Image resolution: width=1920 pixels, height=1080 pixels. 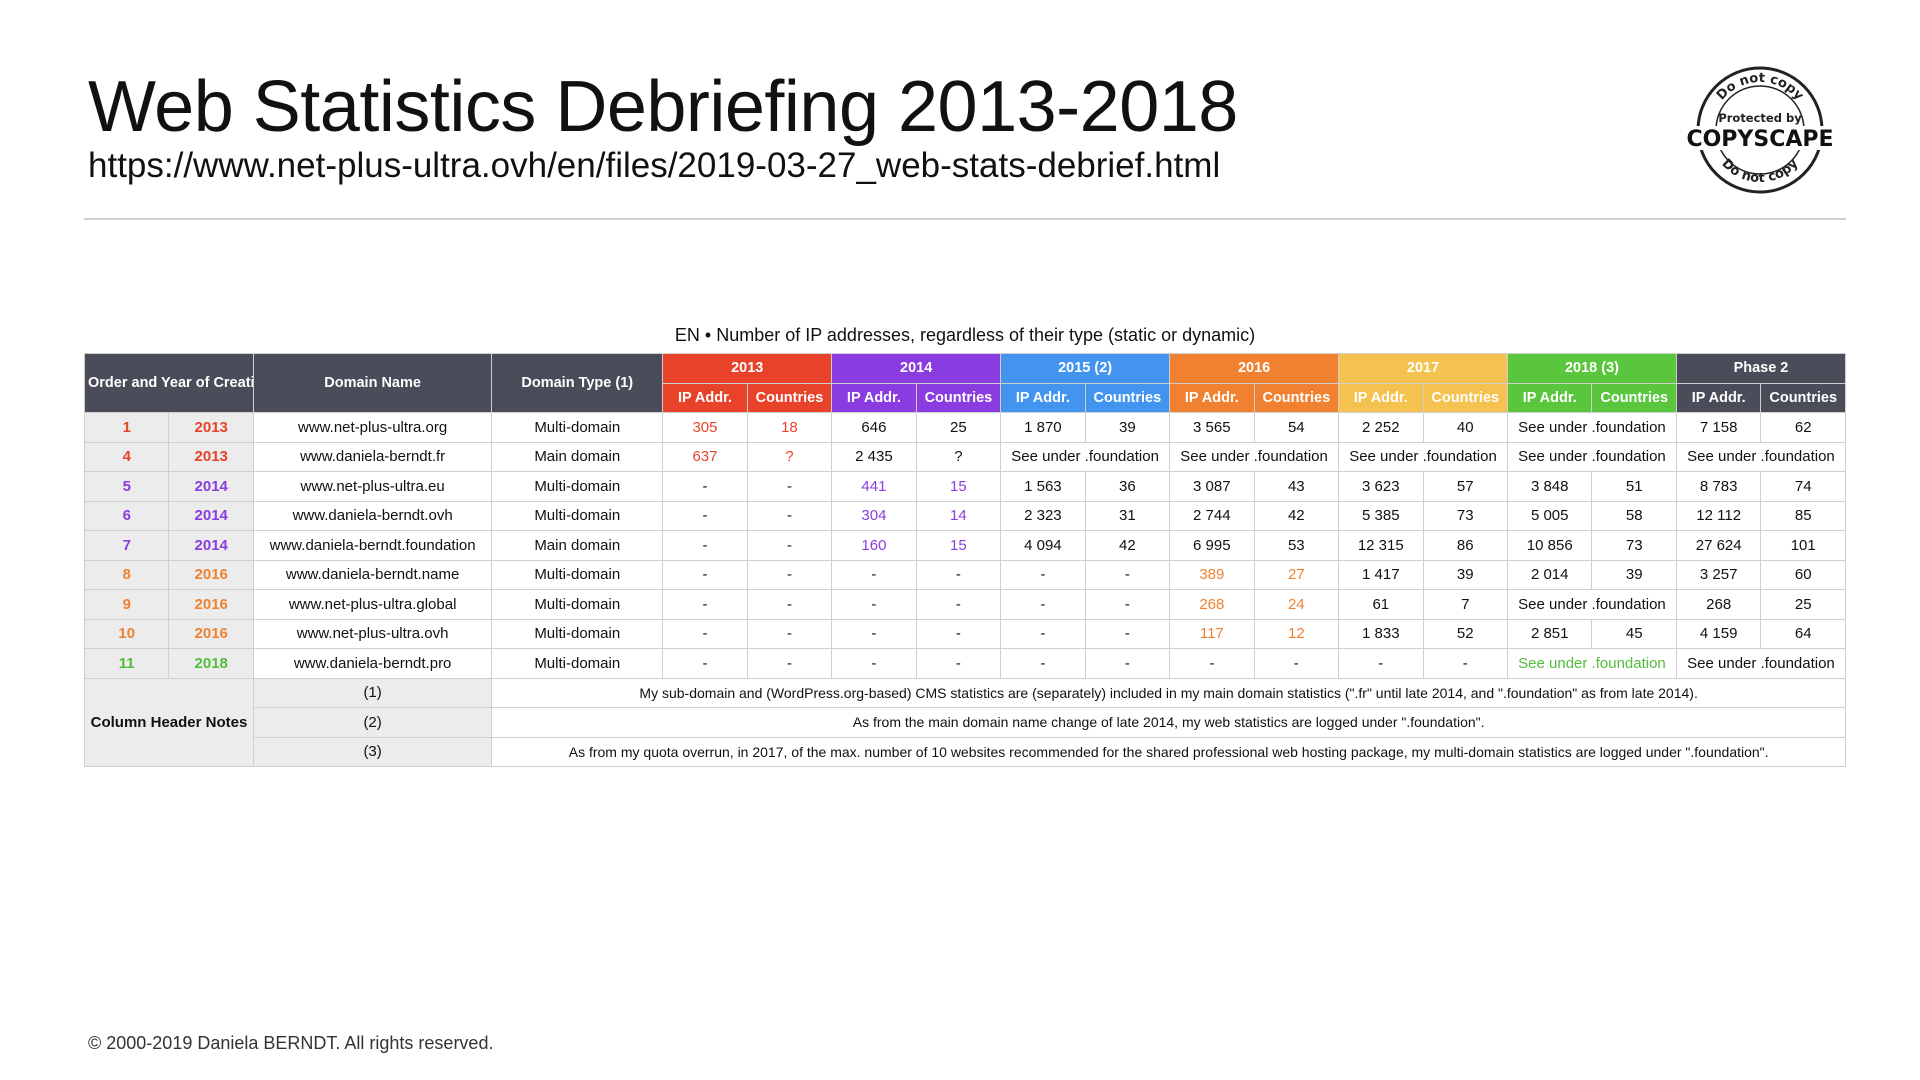 I want to click on country-count-cell: 45, so click(x=1634, y=633).